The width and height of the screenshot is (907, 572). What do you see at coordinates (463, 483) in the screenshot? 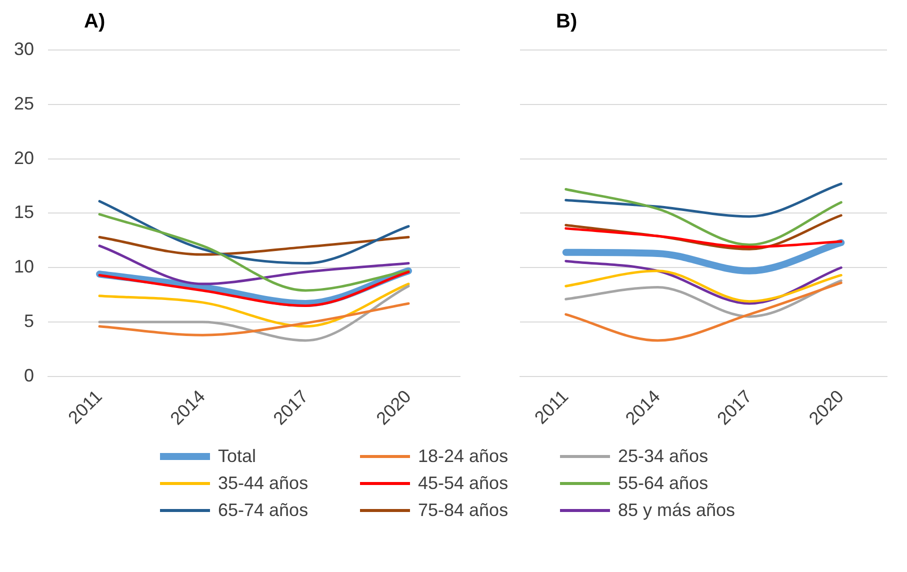
I see `legend-label: 45-54 años` at bounding box center [463, 483].